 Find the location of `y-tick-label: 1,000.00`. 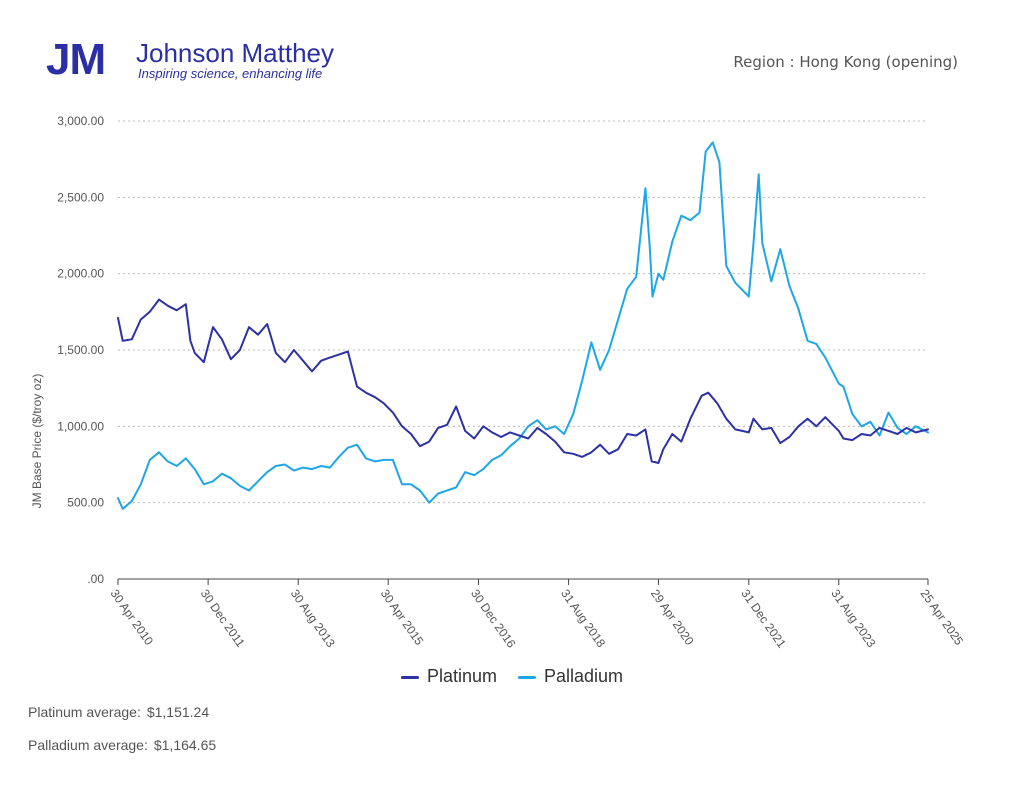

y-tick-label: 1,000.00 is located at coordinates (80, 426).